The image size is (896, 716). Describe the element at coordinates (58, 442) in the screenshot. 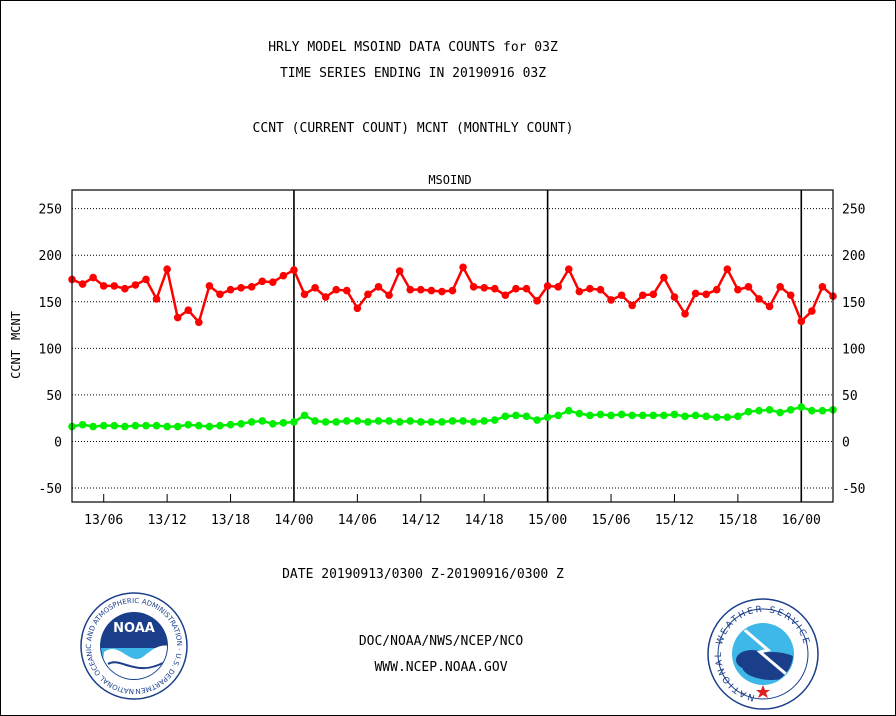

I see `y-tick-label-left: 0` at that location.